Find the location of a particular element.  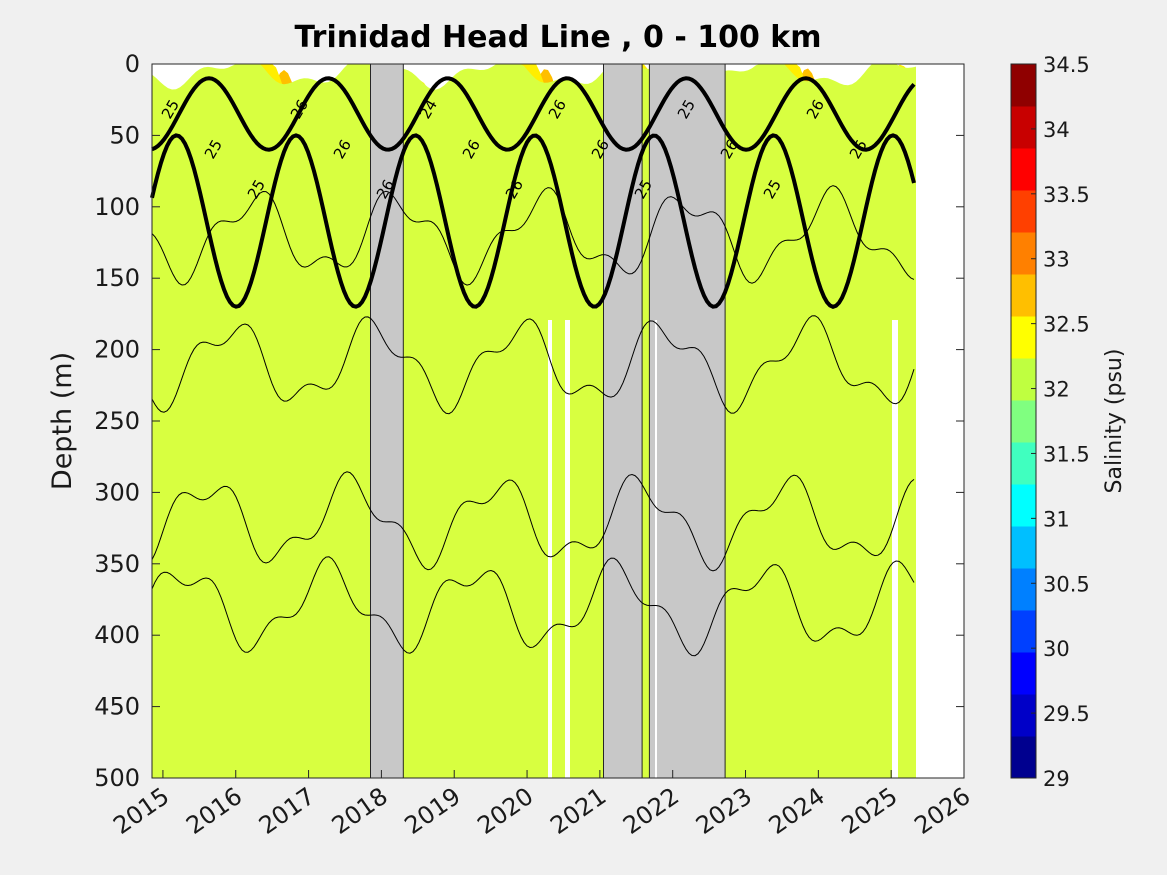

x-tick-label: 2016 is located at coordinates (214, 811).